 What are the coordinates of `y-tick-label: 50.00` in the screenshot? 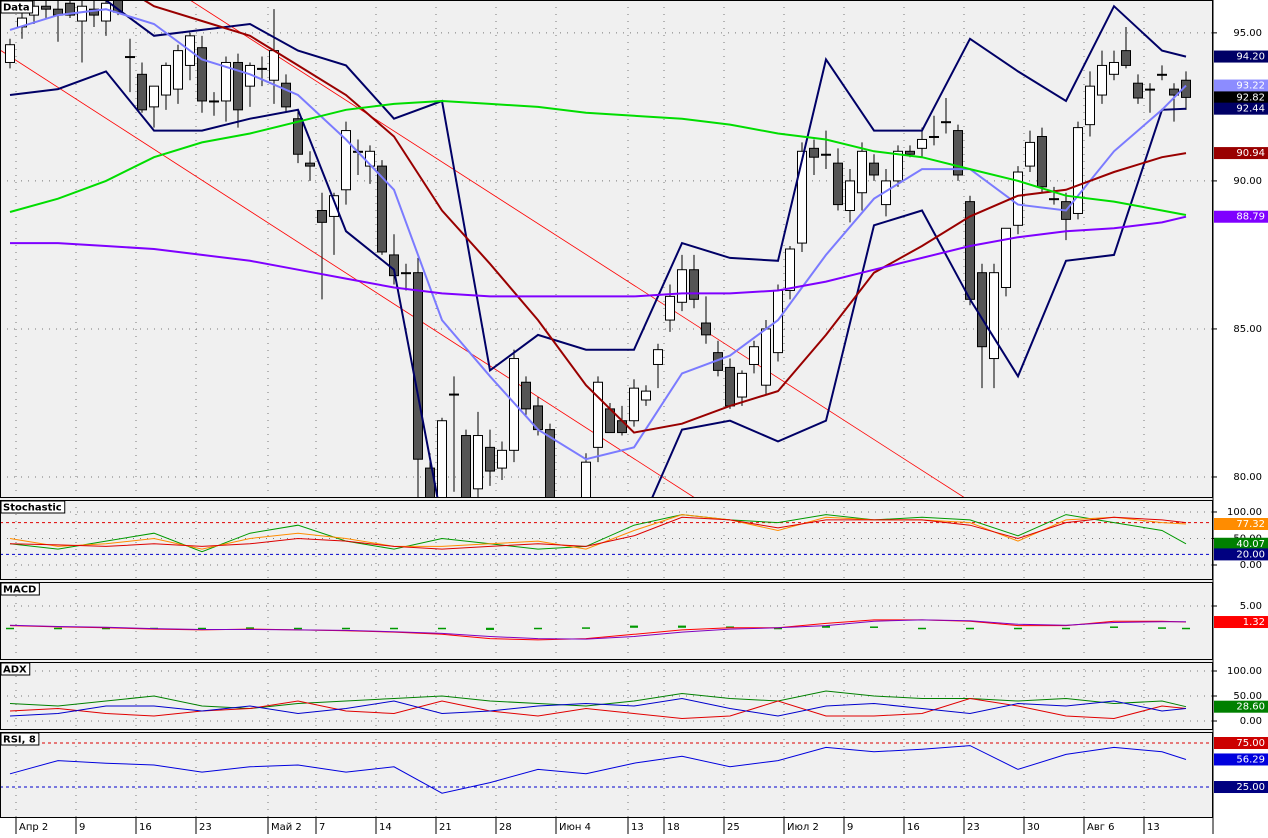 It's located at (1247, 696).